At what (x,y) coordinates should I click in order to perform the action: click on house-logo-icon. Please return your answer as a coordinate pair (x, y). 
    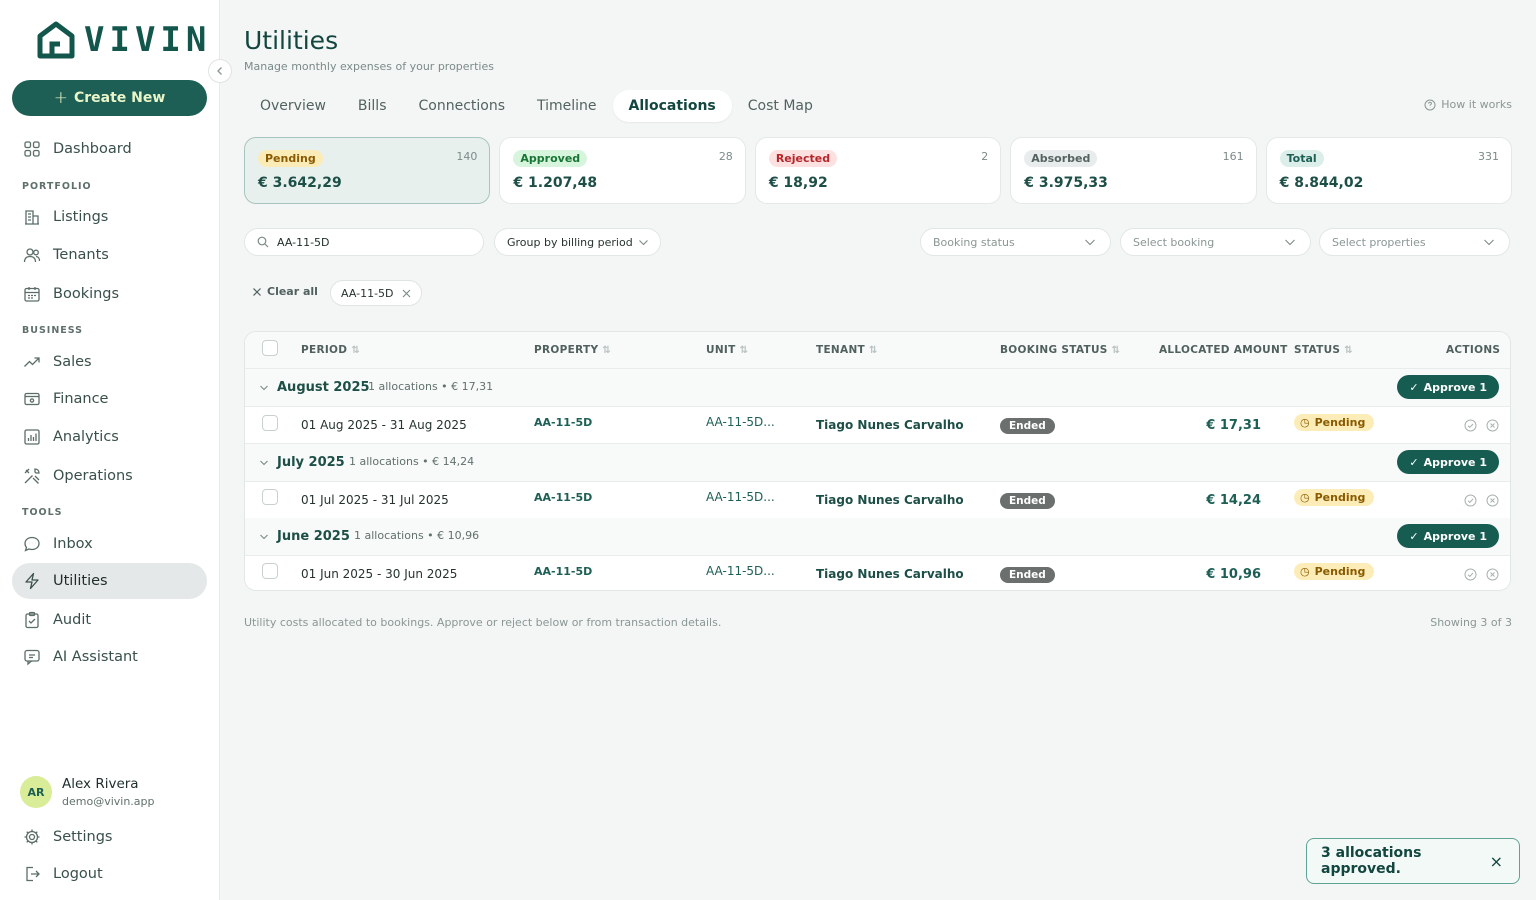
    Looking at the image, I should click on (56, 40).